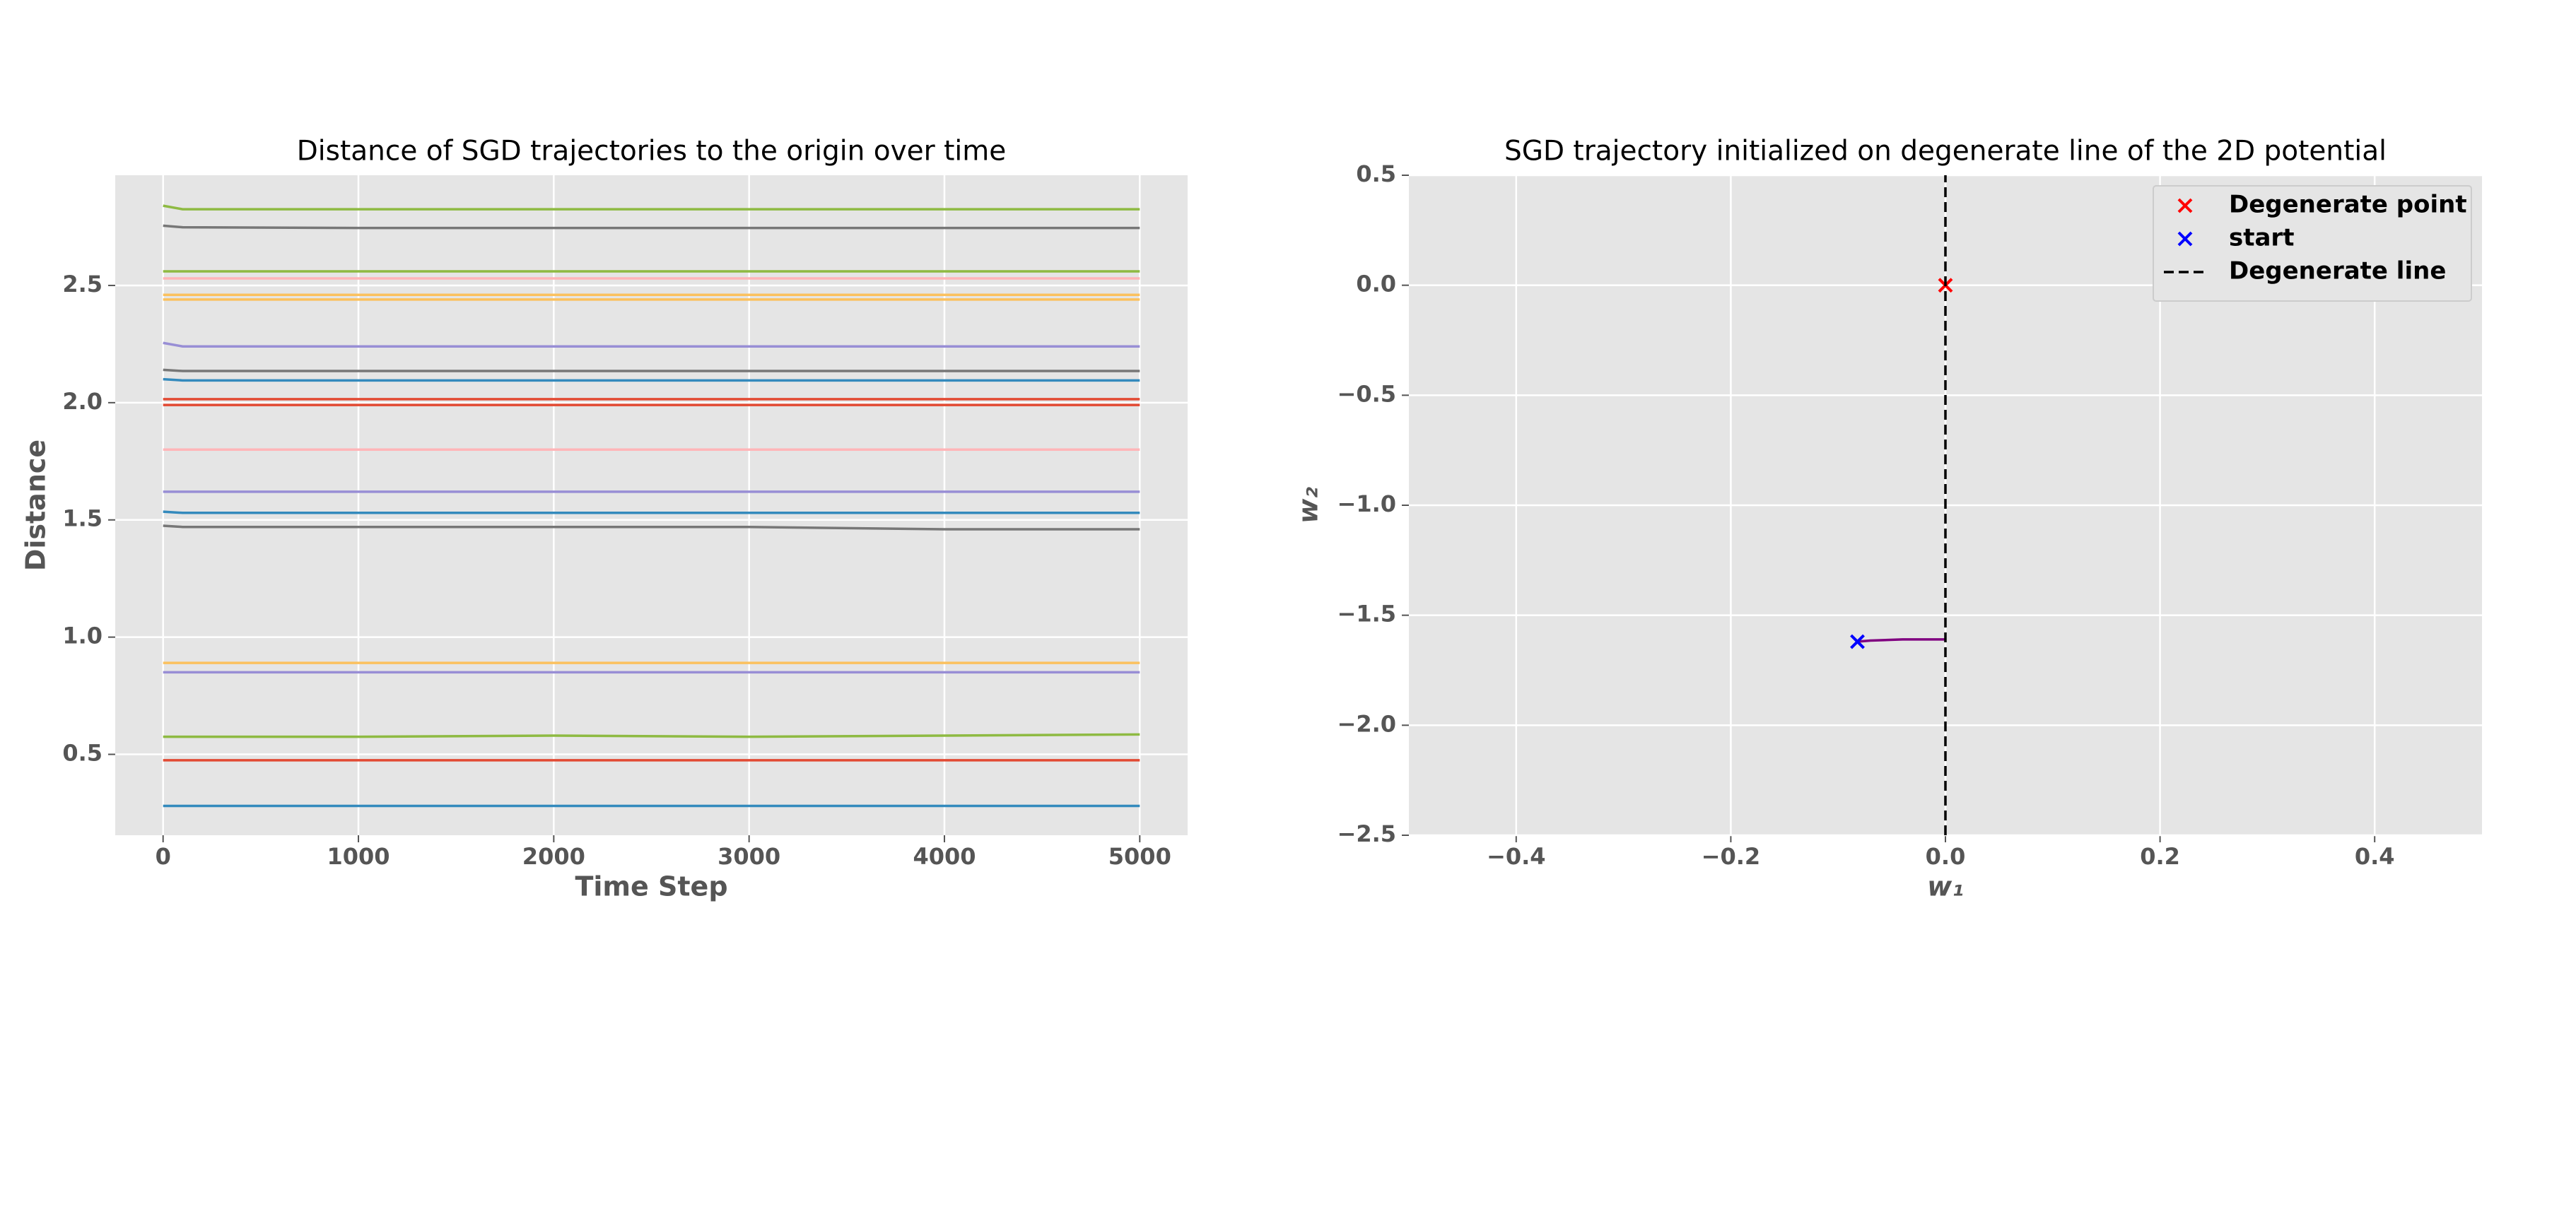 The height and width of the screenshot is (1214, 2576). Describe the element at coordinates (749, 856) in the screenshot. I see `x-tick-label: 3000` at that location.